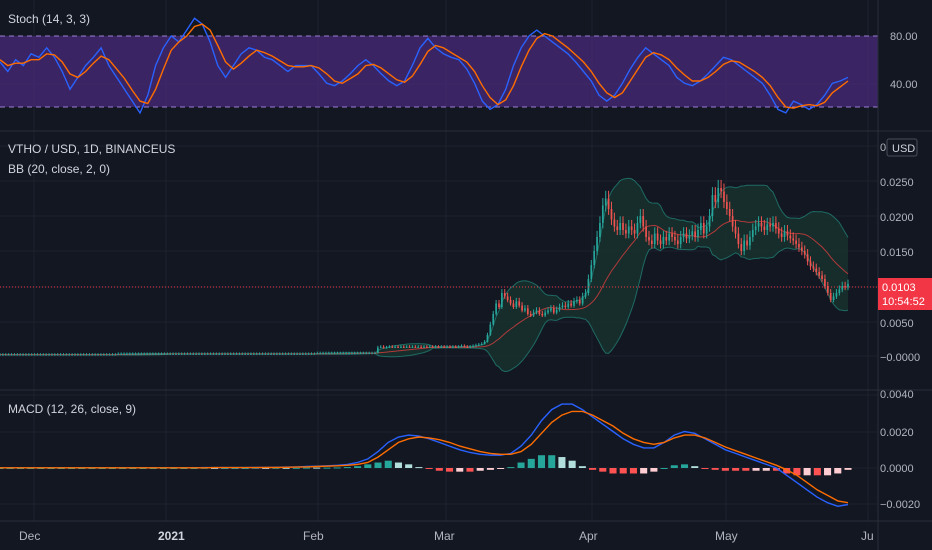 The width and height of the screenshot is (932, 550). Describe the element at coordinates (588, 536) in the screenshot. I see `time-label-apr: Apr` at that location.